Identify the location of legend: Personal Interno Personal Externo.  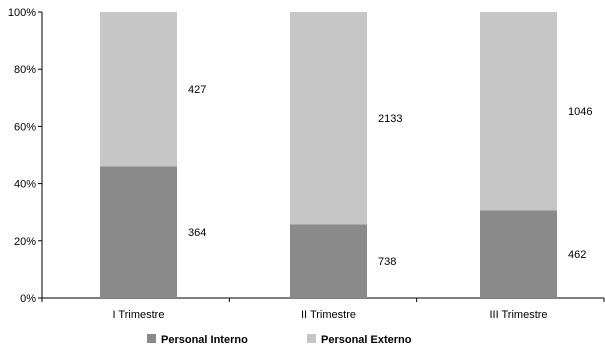
(279, 340).